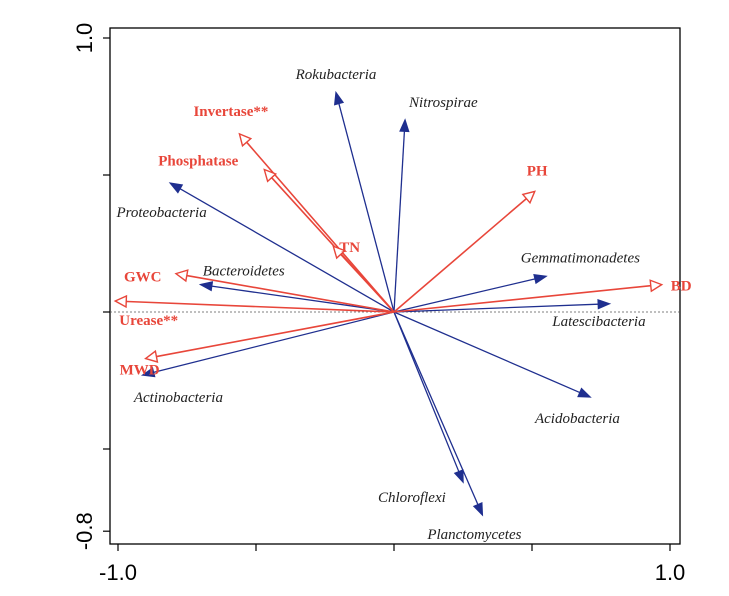 This screenshot has width=729, height=596. Describe the element at coordinates (148, 321) in the screenshot. I see `urease-label: Urease**` at that location.